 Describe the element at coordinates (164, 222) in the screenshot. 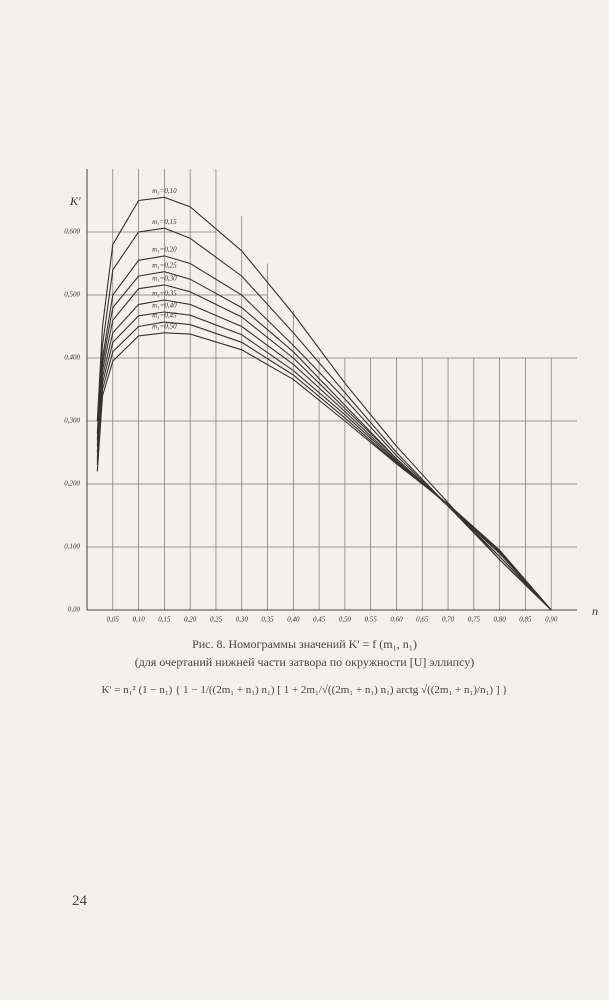

I see `curve-label: m₁=0,15` at that location.